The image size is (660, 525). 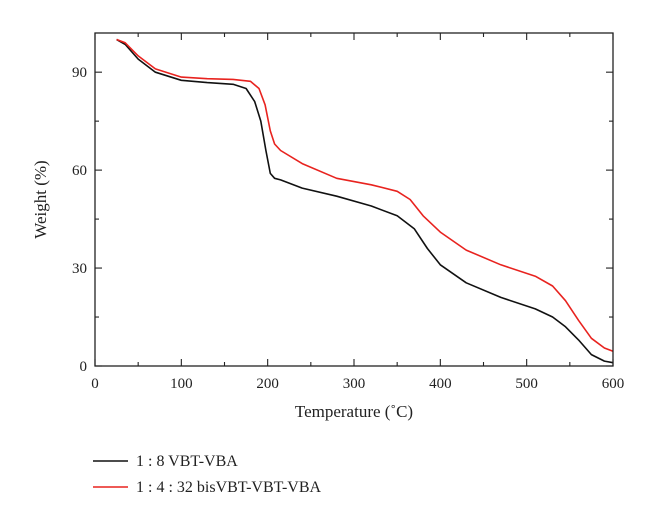 I want to click on x-tick-labels: 0 100 200 300 400 500 600, so click(x=357, y=384).